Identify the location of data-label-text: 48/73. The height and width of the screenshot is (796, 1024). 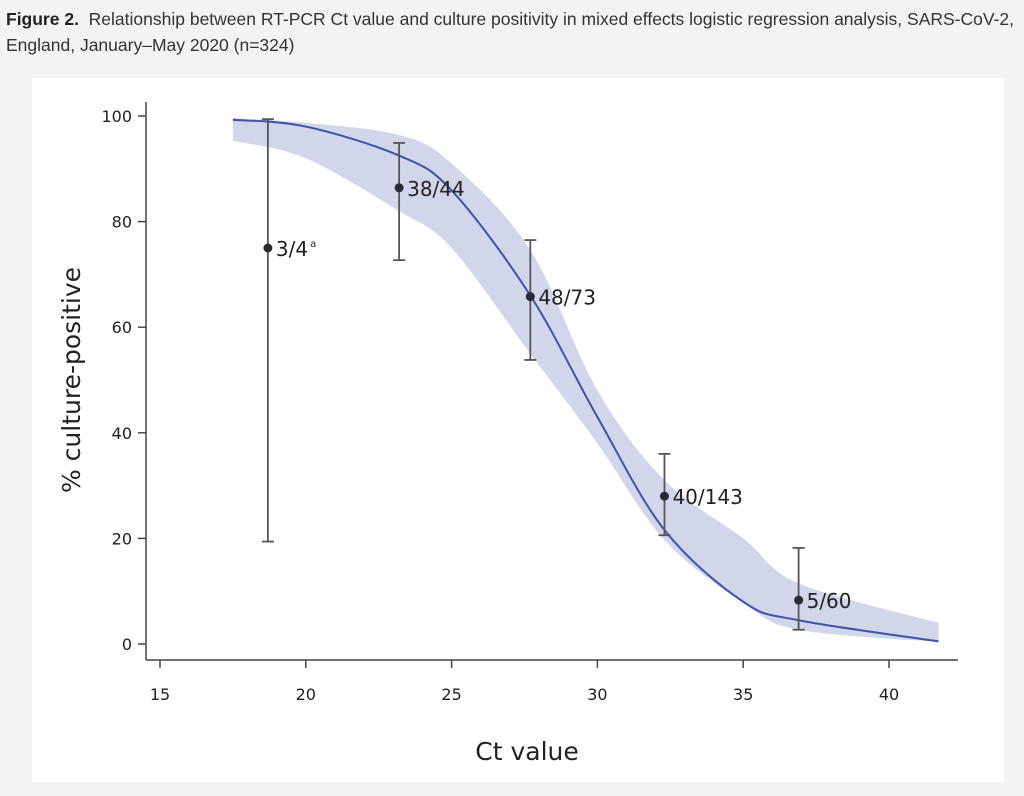
(567, 298).